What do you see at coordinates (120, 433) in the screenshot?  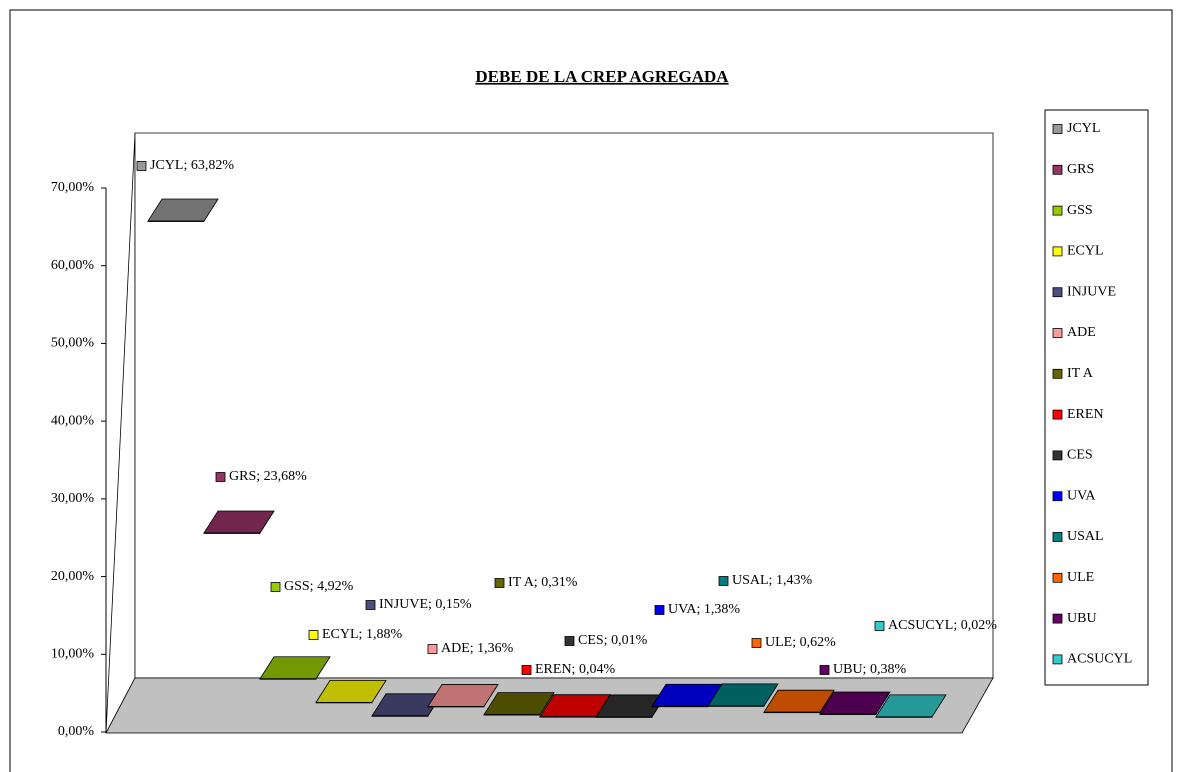 I see `left-wall` at bounding box center [120, 433].